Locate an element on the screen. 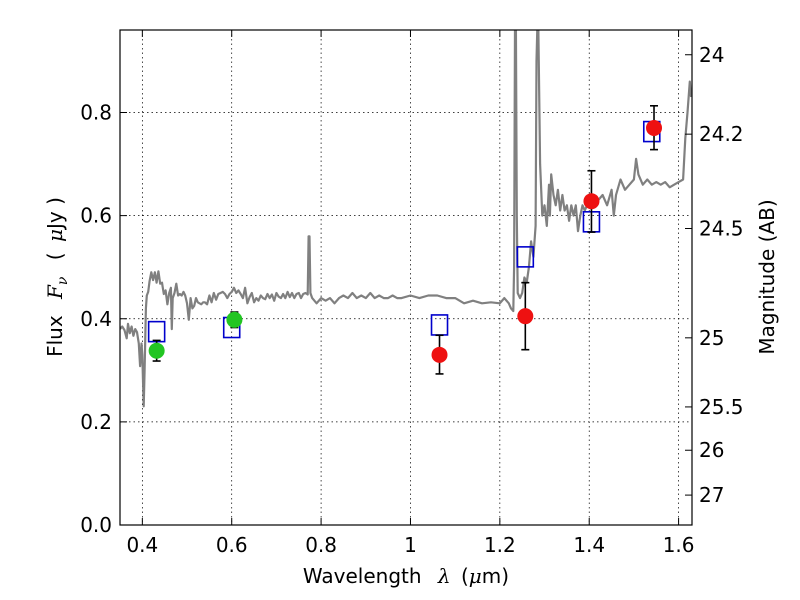  right-tick-label: 27 is located at coordinates (711, 495).